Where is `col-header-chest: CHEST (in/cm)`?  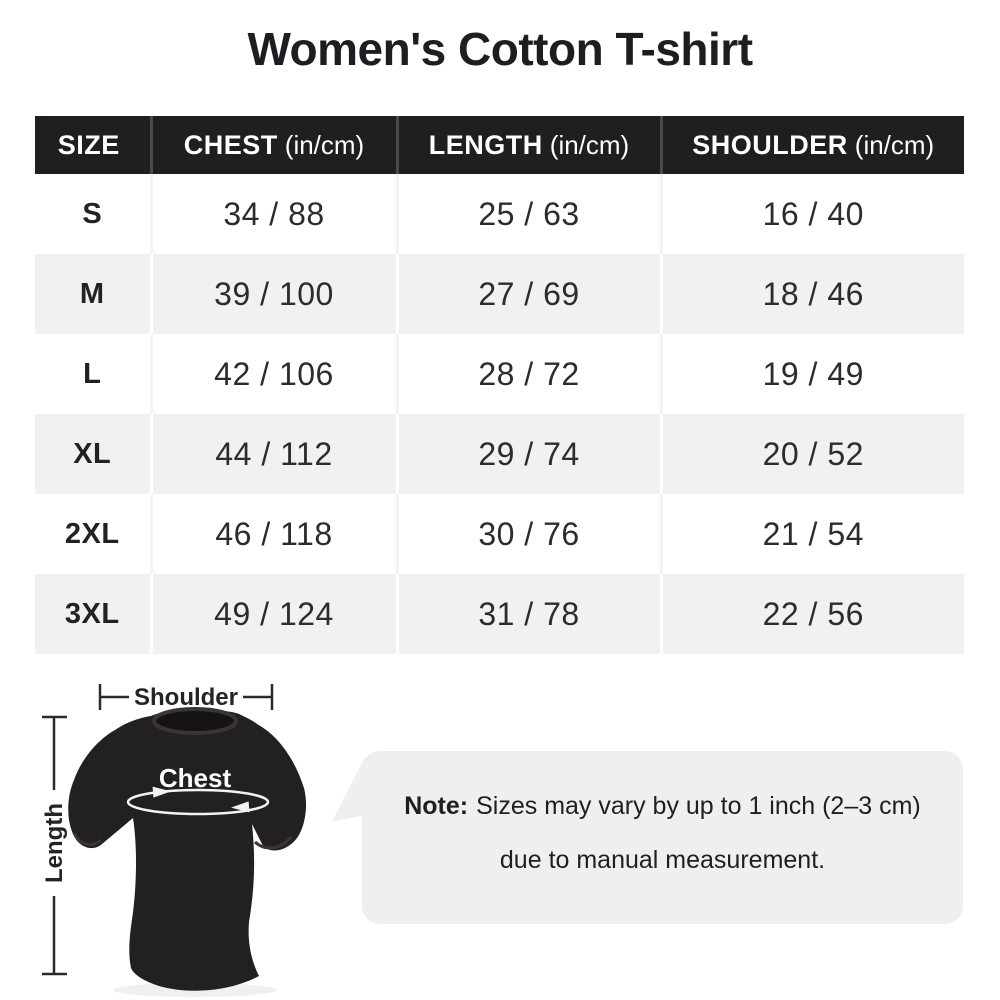
col-header-chest: CHEST (in/cm) is located at coordinates (273, 145).